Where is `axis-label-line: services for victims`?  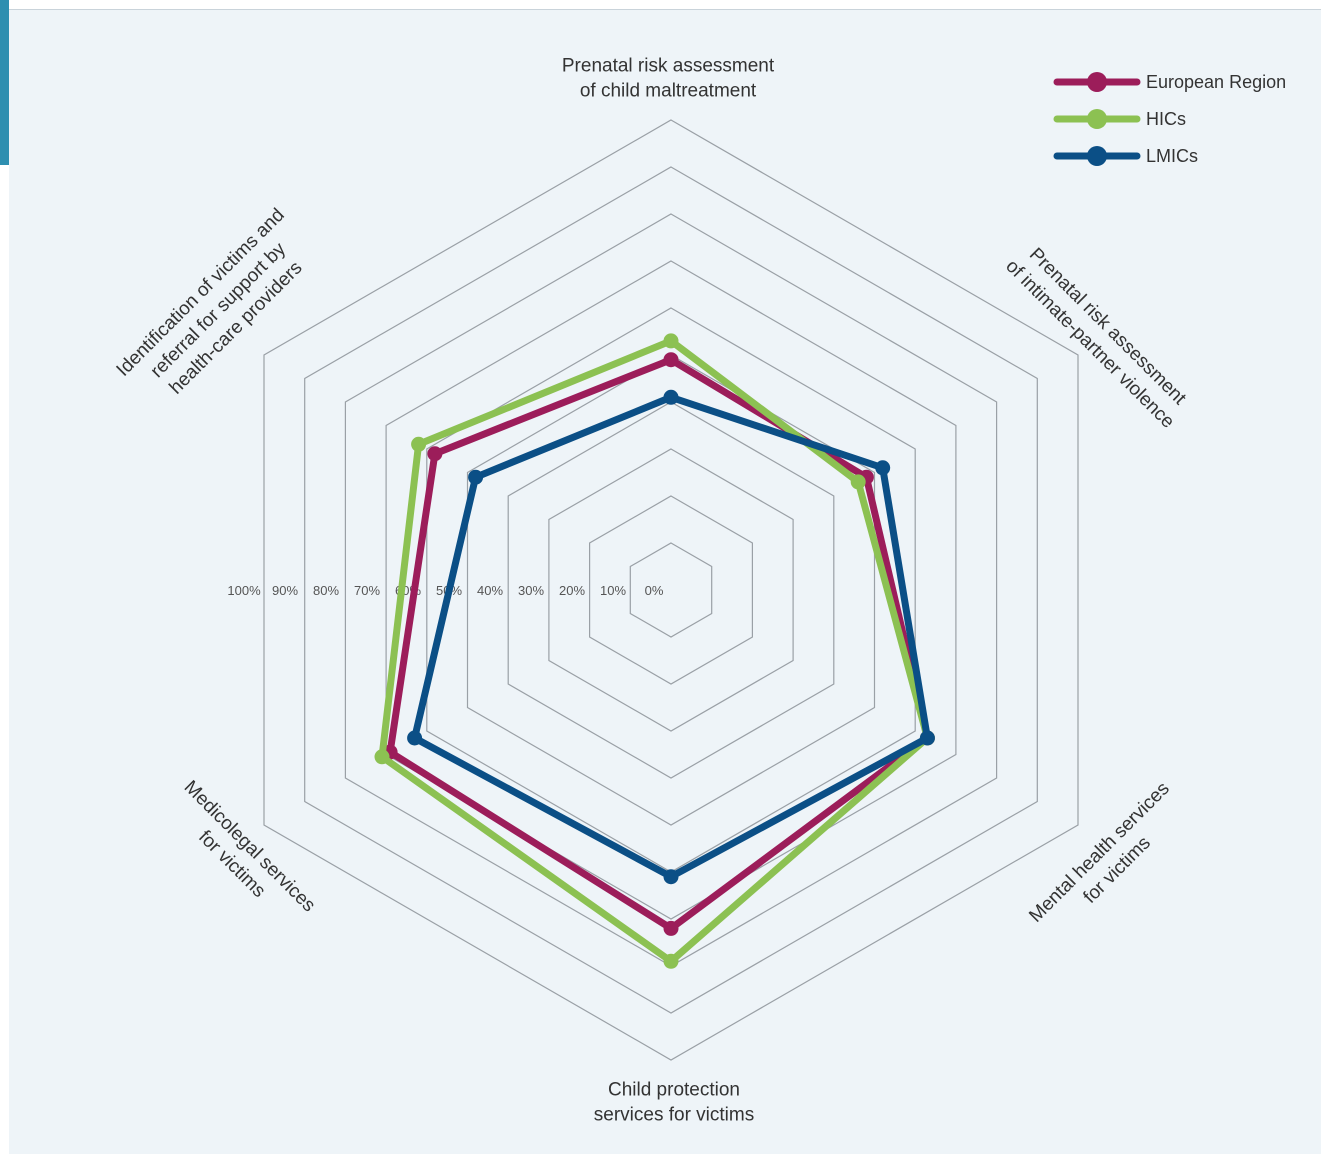
axis-label-line: services for victims is located at coordinates (674, 1115).